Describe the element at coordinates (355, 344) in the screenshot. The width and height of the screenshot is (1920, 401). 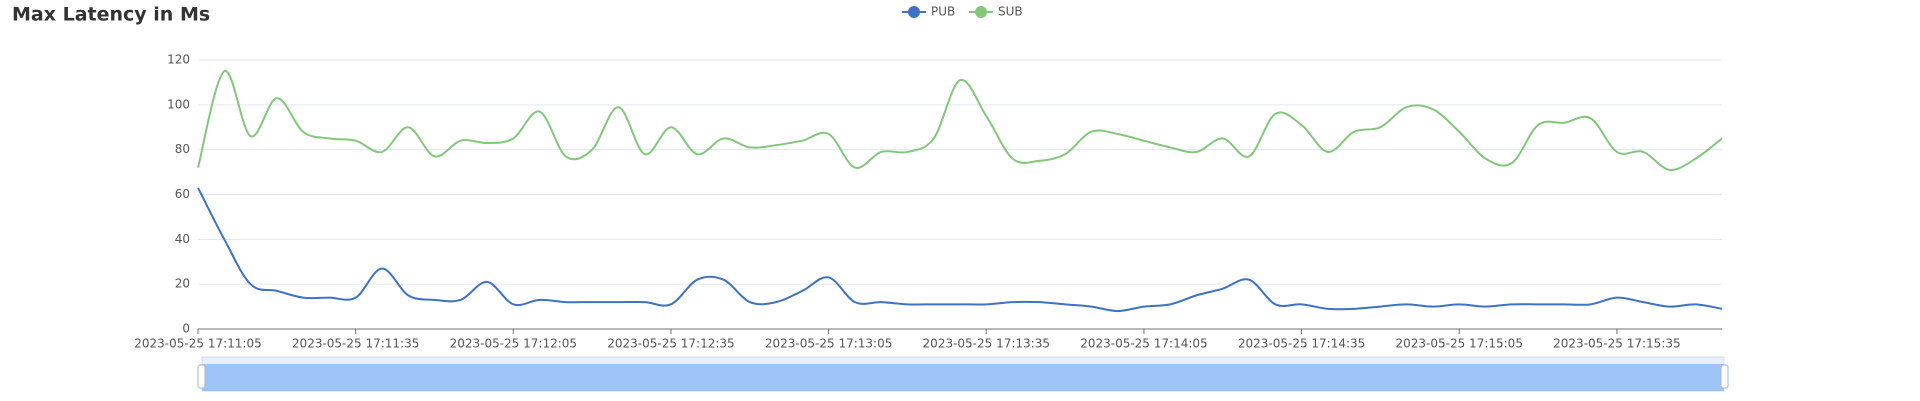
I see `x-tick-label: 2023-05-25 17:11:35` at that location.